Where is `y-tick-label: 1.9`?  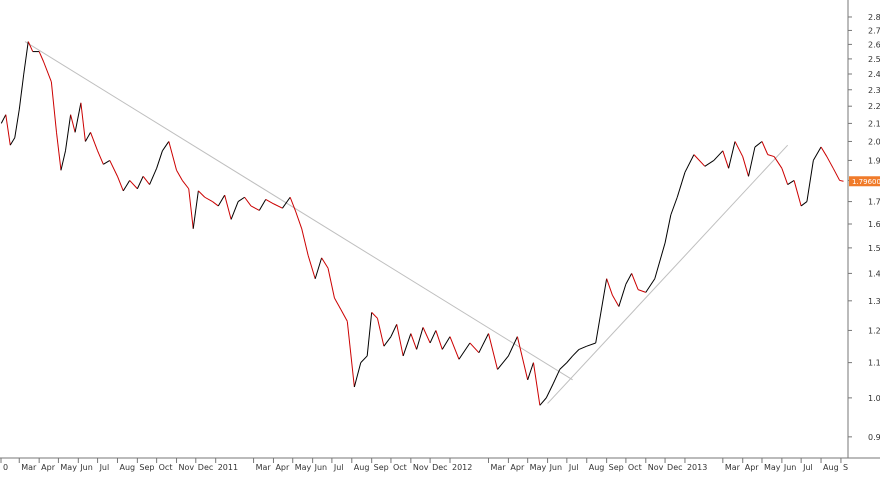 y-tick-label: 1.9 is located at coordinates (874, 160).